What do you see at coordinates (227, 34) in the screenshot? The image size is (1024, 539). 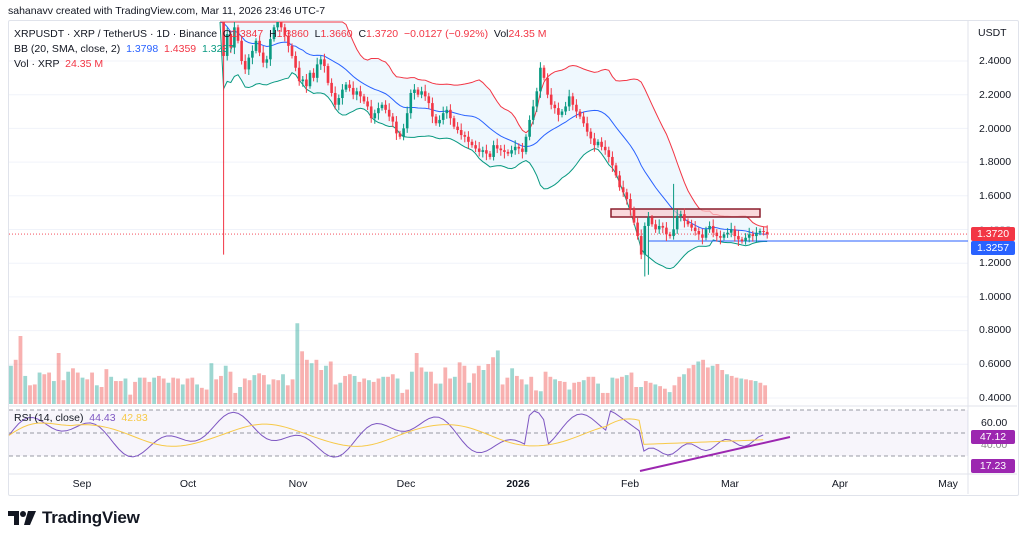 I see `open-label: O` at bounding box center [227, 34].